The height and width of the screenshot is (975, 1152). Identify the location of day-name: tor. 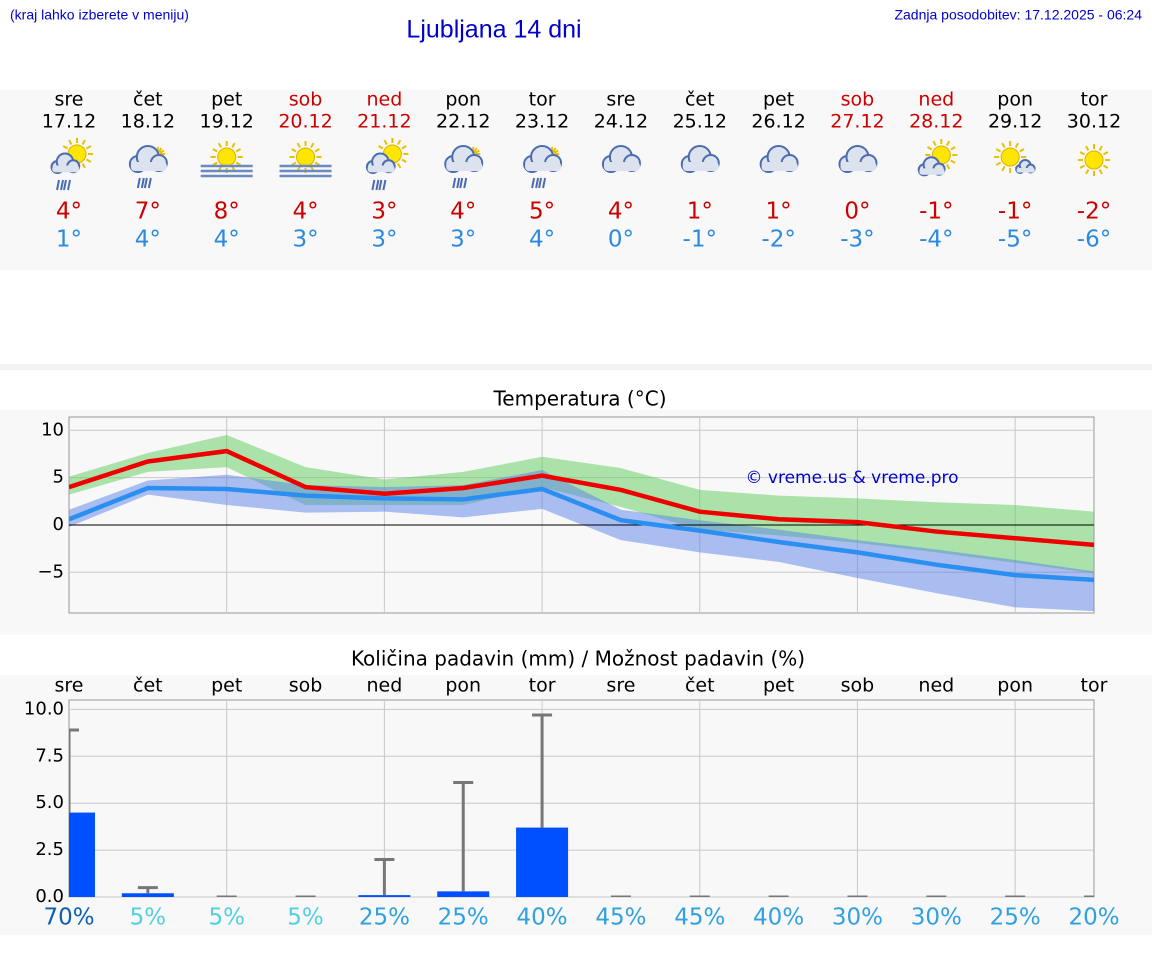
(542, 100).